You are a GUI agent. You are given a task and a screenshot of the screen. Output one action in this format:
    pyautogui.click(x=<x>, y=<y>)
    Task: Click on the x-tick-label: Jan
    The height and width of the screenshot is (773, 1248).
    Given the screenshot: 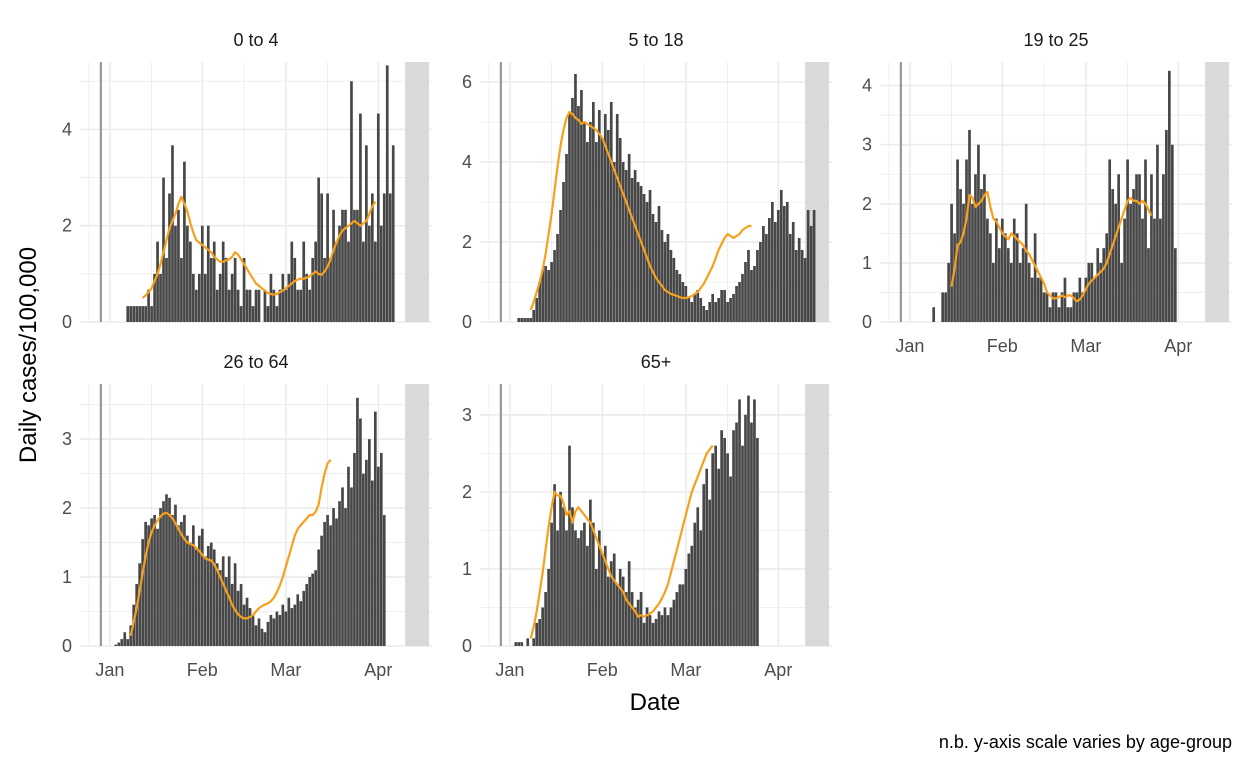 What is the action you would take?
    pyautogui.click(x=509, y=670)
    